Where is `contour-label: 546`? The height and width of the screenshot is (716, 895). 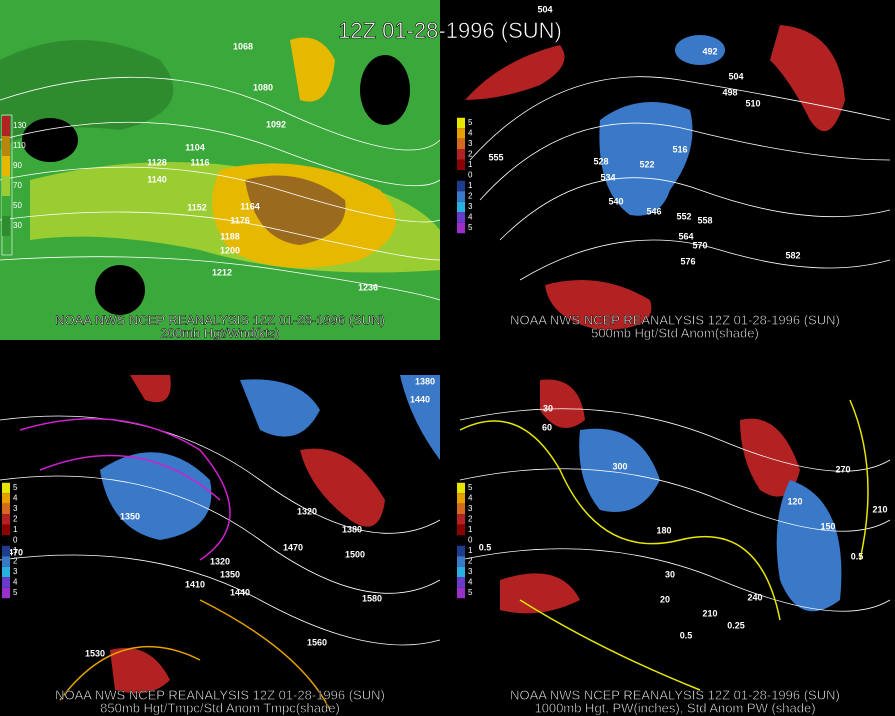 contour-label: 546 is located at coordinates (653, 211).